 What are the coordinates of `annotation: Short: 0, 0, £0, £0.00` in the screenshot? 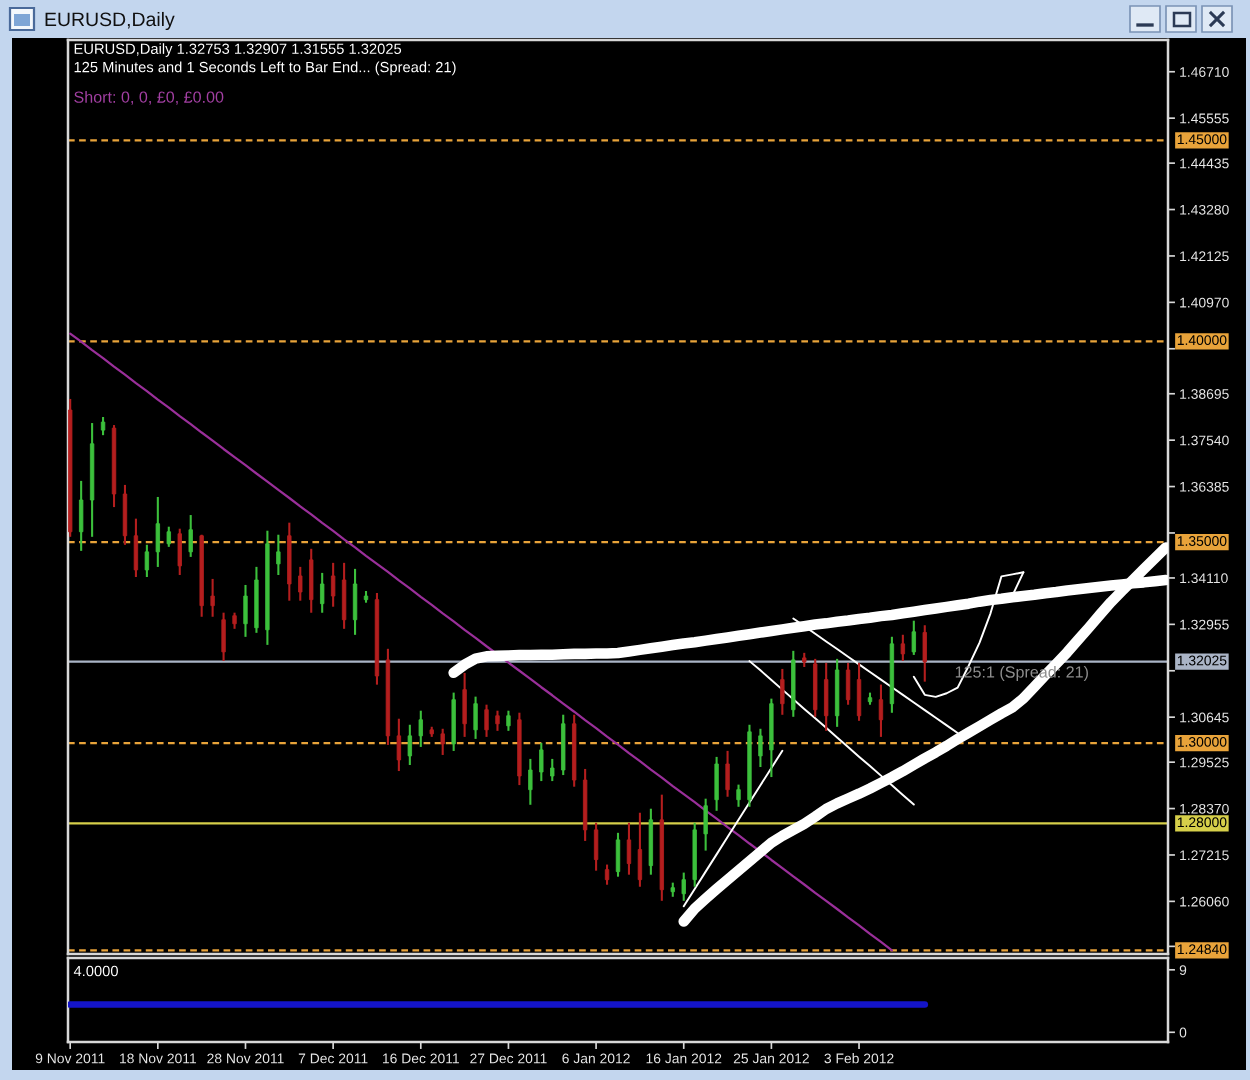 It's located at (149, 97).